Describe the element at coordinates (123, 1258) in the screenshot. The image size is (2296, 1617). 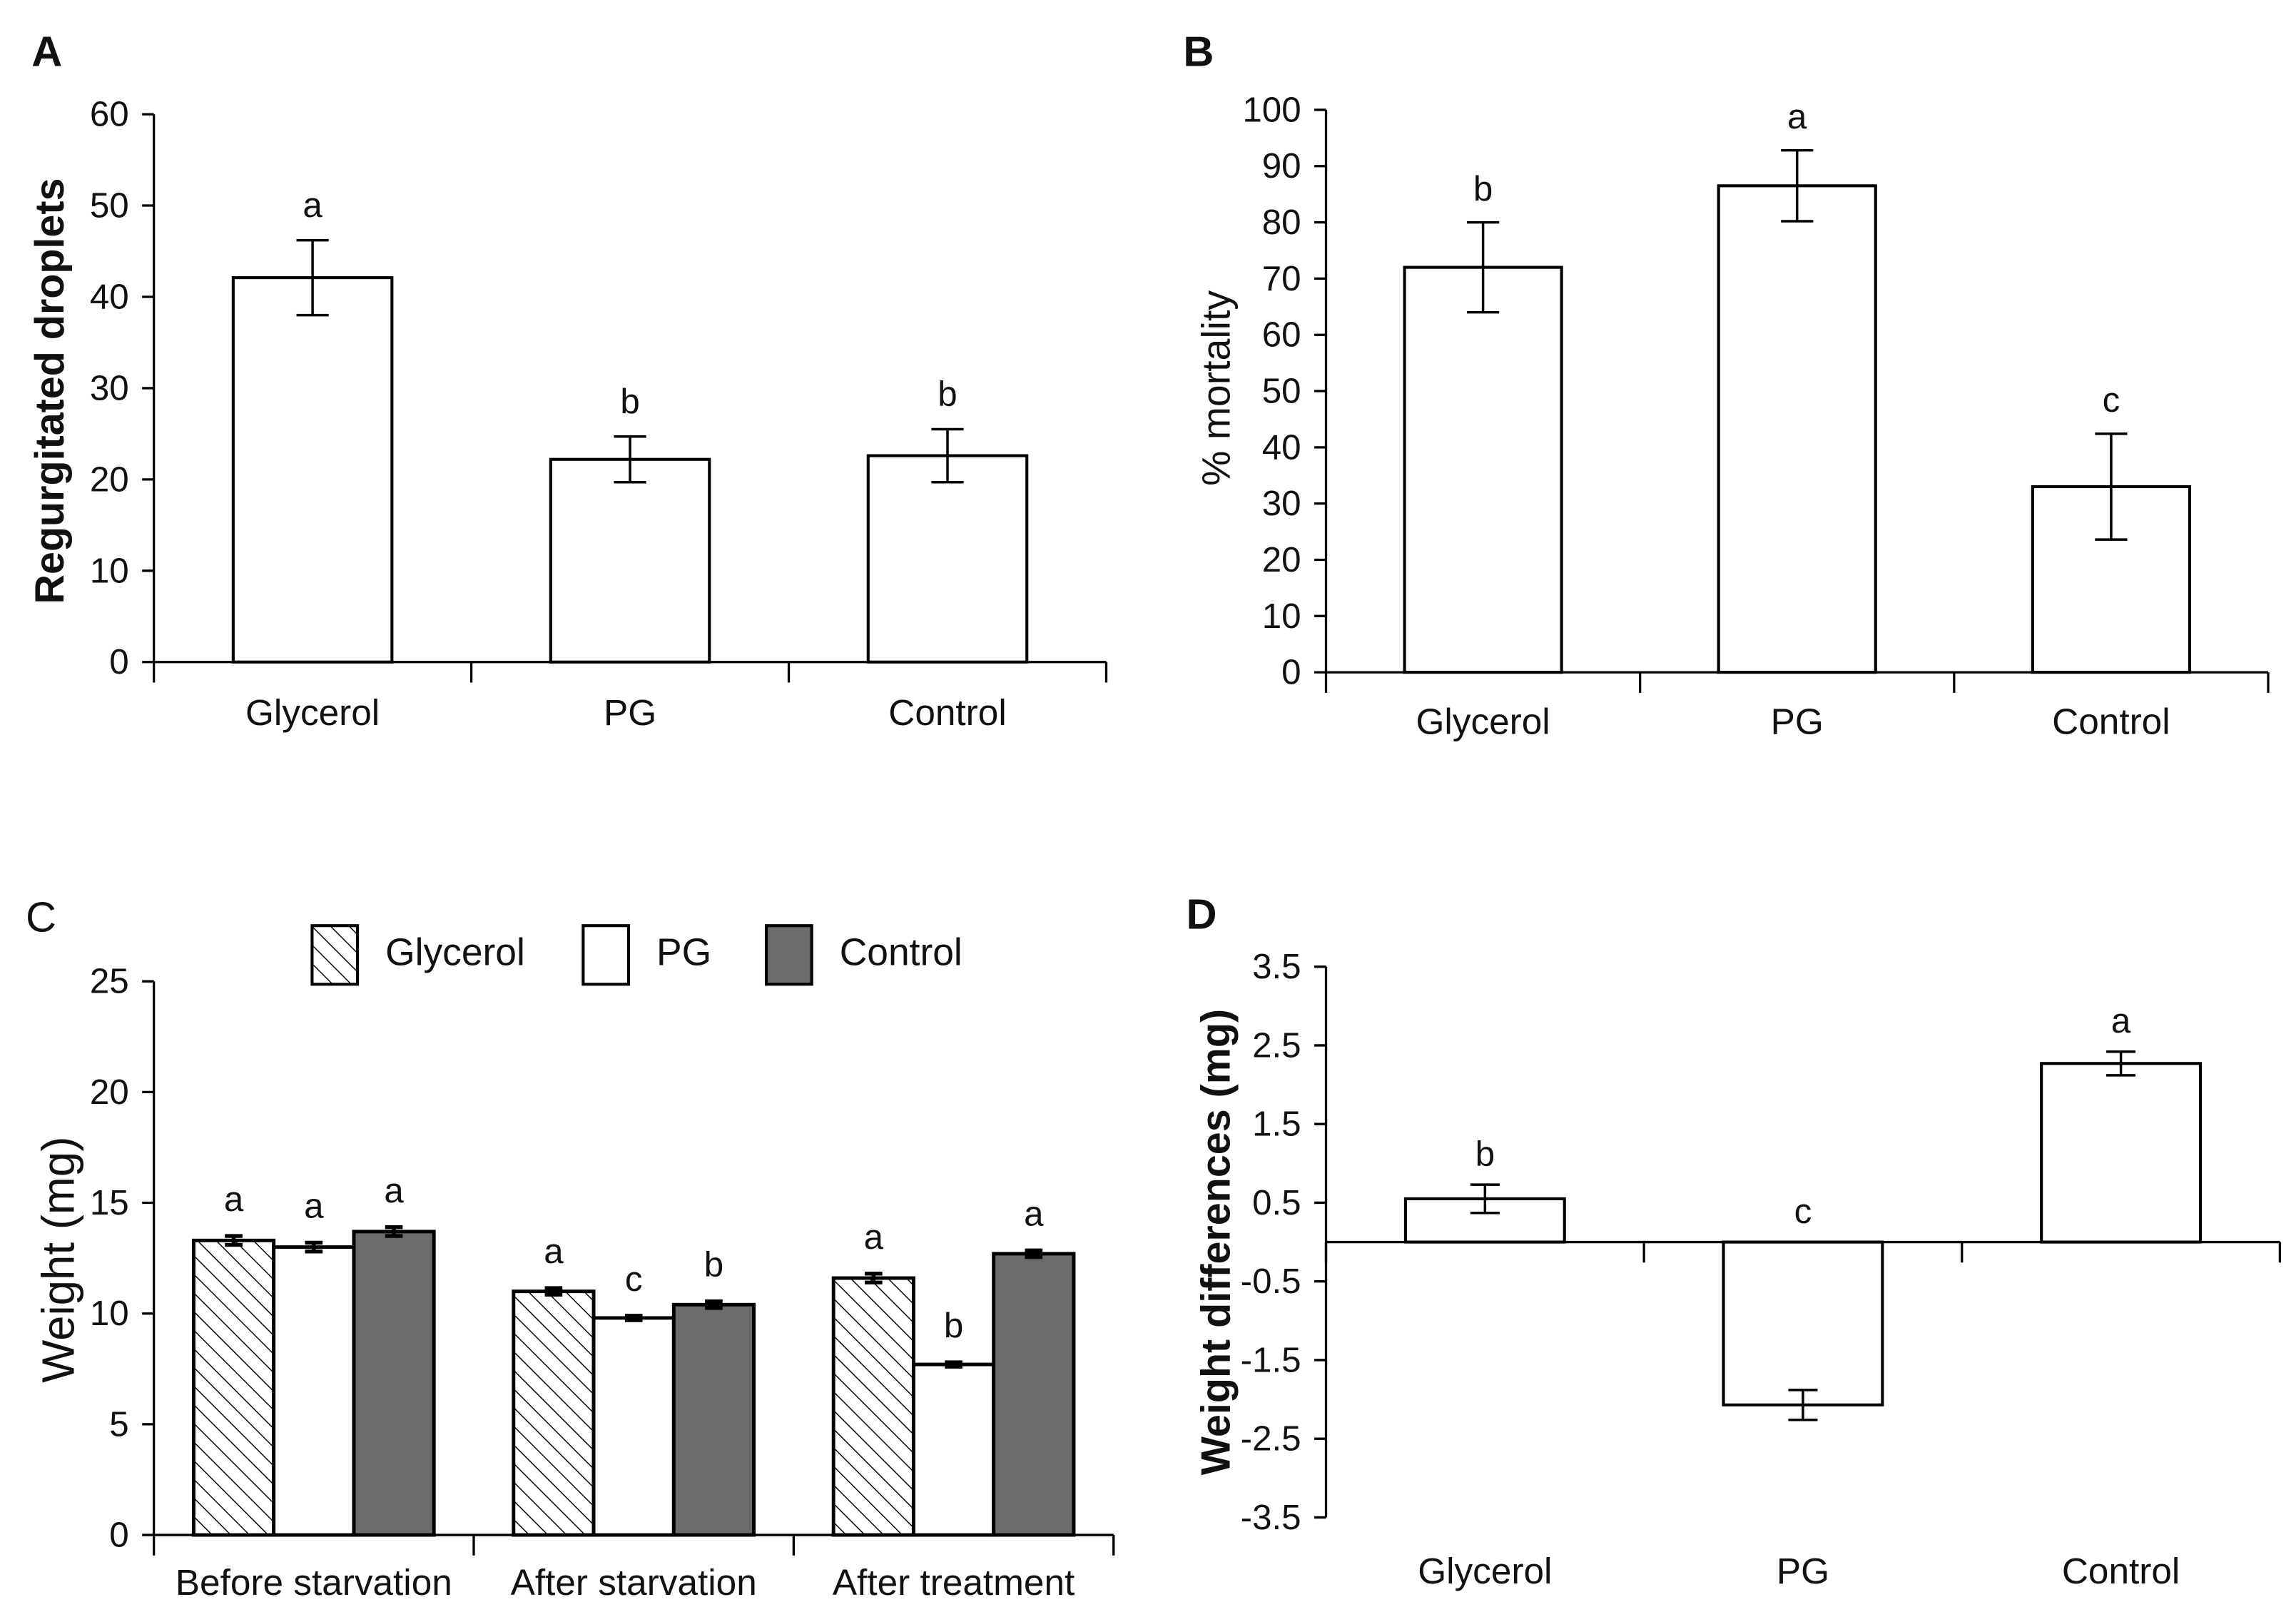
I see `y-axis: 0 5 10 15 20 25` at that location.